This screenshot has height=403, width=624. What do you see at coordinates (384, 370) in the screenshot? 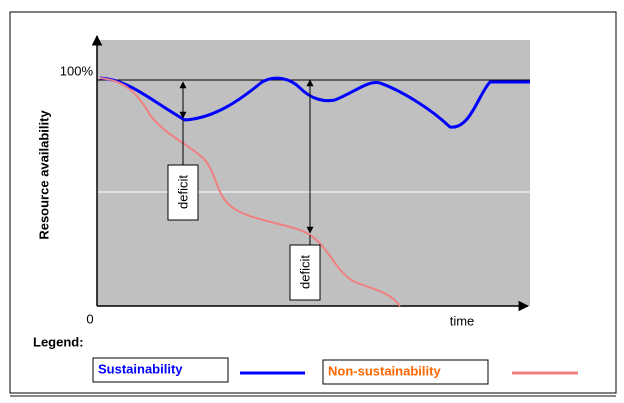
I see `legend-item: Non-sustainability` at bounding box center [384, 370].